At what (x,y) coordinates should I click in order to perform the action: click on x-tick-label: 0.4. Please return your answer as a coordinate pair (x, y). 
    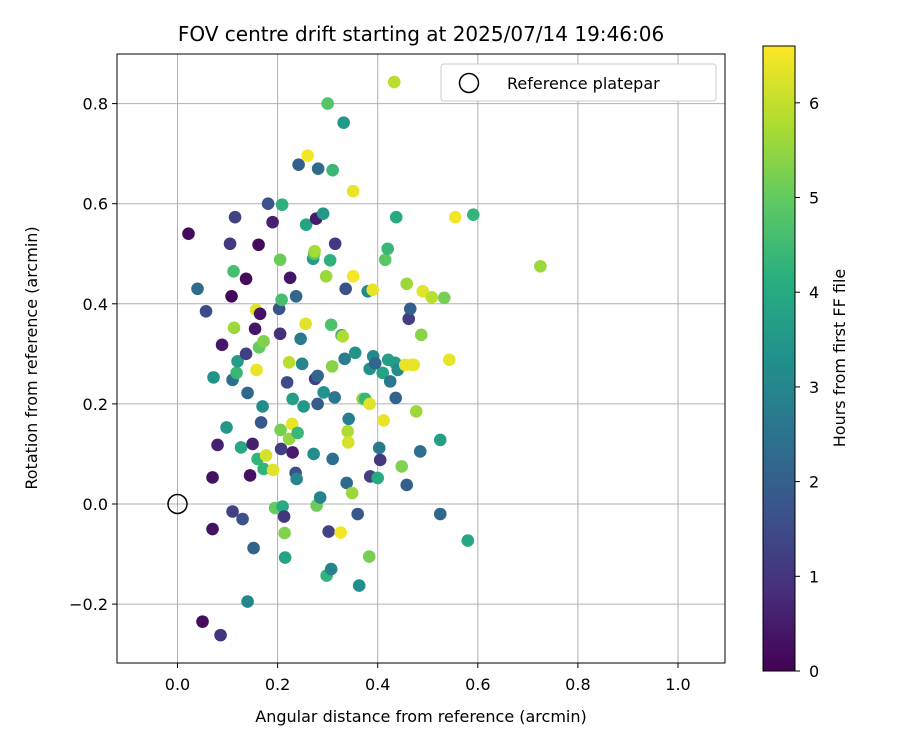
    Looking at the image, I should click on (377, 684).